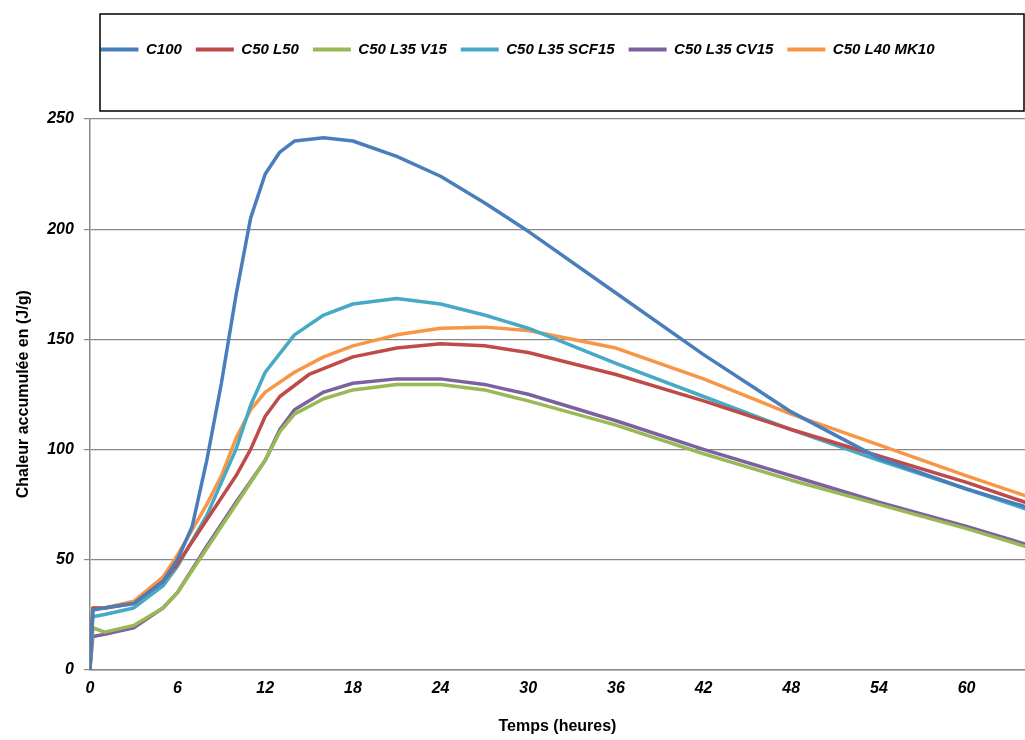  What do you see at coordinates (178, 687) in the screenshot?
I see `x-tick-label: 6` at bounding box center [178, 687].